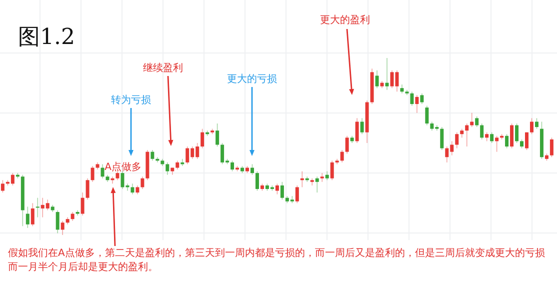 The height and width of the screenshot is (289, 557). Describe the element at coordinates (252, 79) in the screenshot. I see `annotation: 更大的亏损` at that location.